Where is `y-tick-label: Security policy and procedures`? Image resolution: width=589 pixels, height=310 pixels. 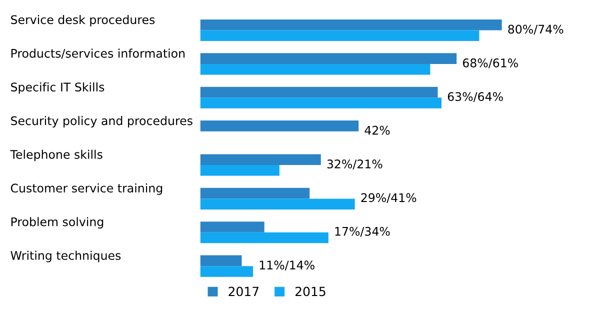
y-tick-label: Security policy and procedures is located at coordinates (101, 122).